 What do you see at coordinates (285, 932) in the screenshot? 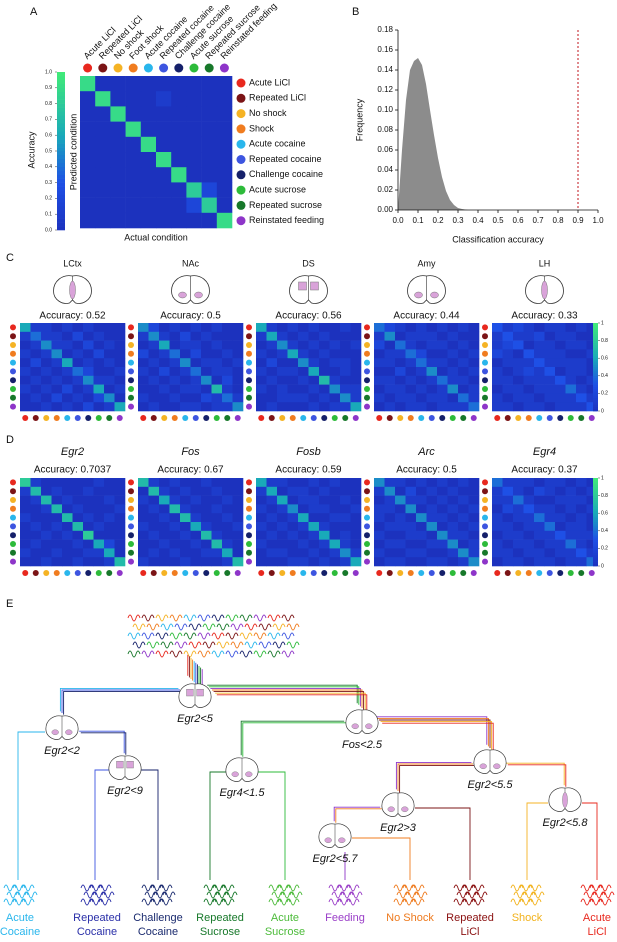
I see `leaf-label: Sucrose` at bounding box center [285, 932].